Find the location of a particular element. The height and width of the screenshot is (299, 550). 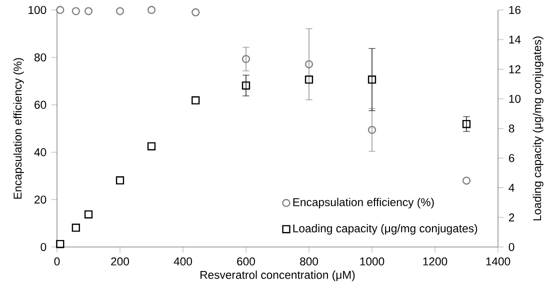

y2-axis-title: Loading capacity (μg/mg conjugates) is located at coordinates (538, 128).